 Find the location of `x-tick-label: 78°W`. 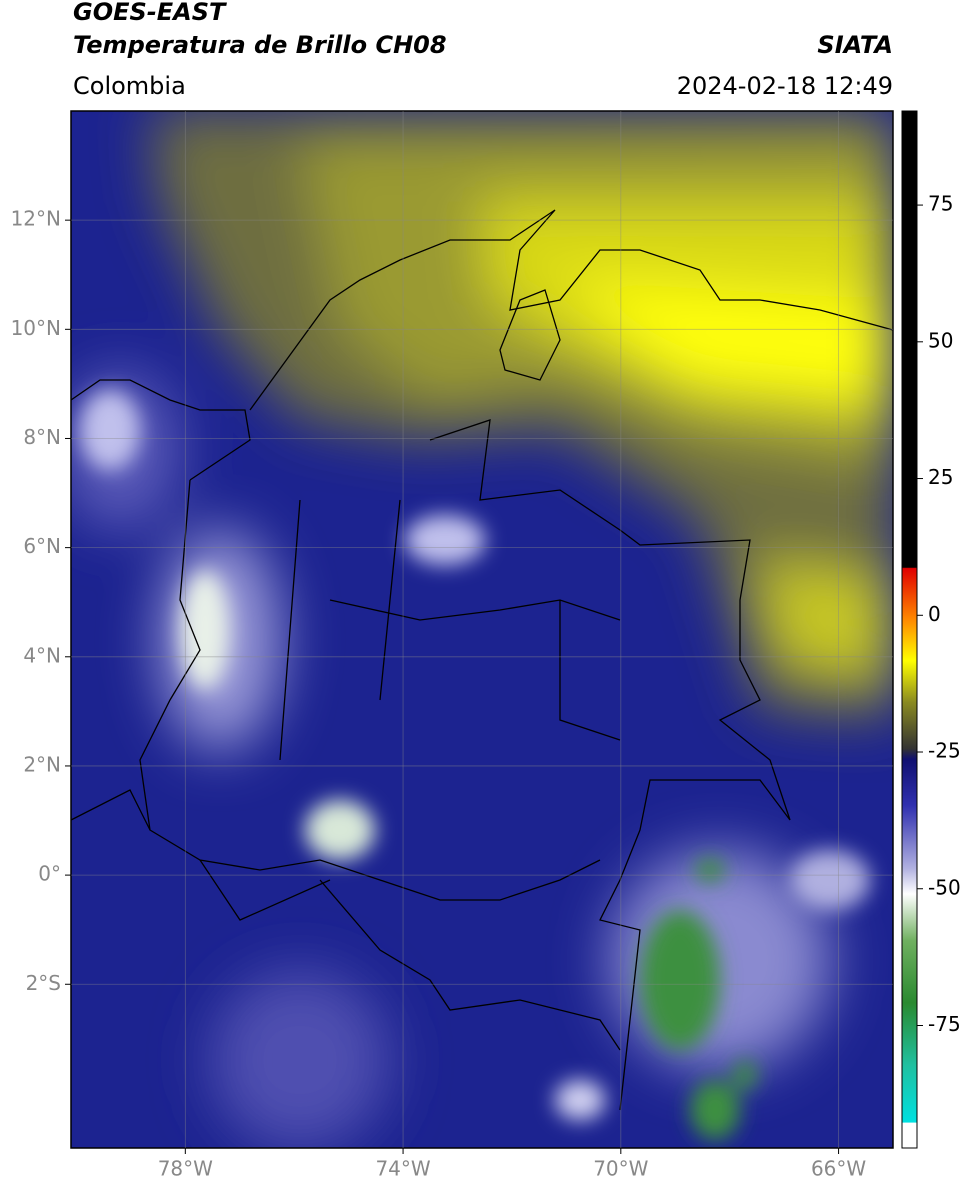

x-tick-label: 78°W is located at coordinates (185, 1169).